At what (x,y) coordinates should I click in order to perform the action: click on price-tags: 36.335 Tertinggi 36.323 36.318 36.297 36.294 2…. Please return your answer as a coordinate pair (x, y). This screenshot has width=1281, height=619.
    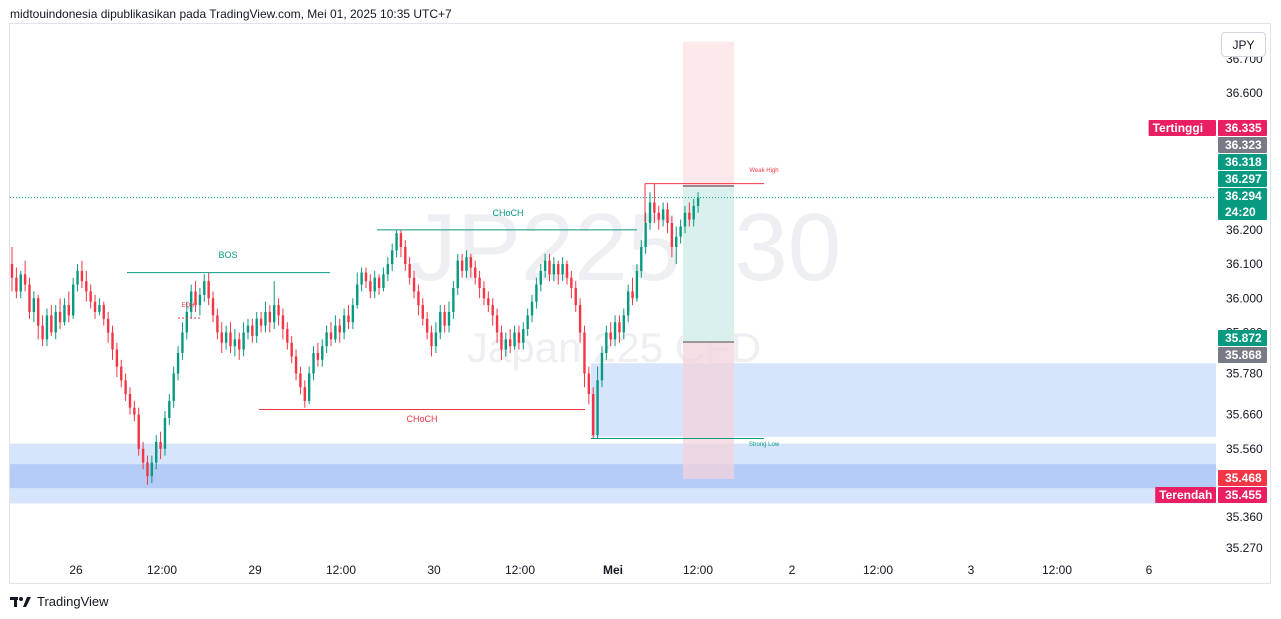
    Looking at the image, I should click on (1207, 311).